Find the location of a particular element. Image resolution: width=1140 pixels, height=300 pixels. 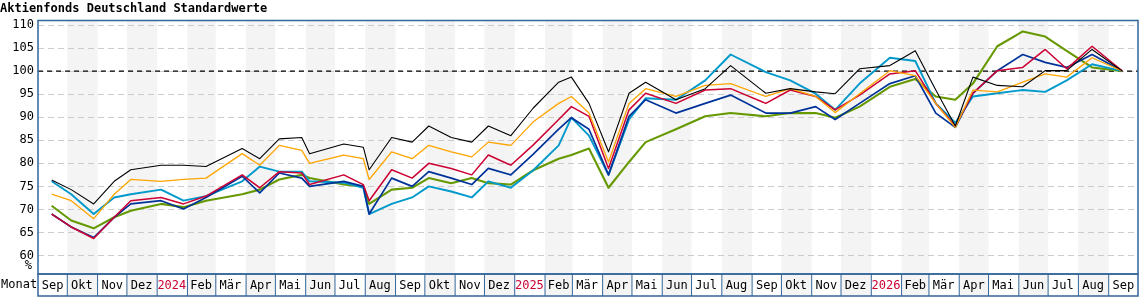

y-tick-label: 105 is located at coordinates (23, 47).